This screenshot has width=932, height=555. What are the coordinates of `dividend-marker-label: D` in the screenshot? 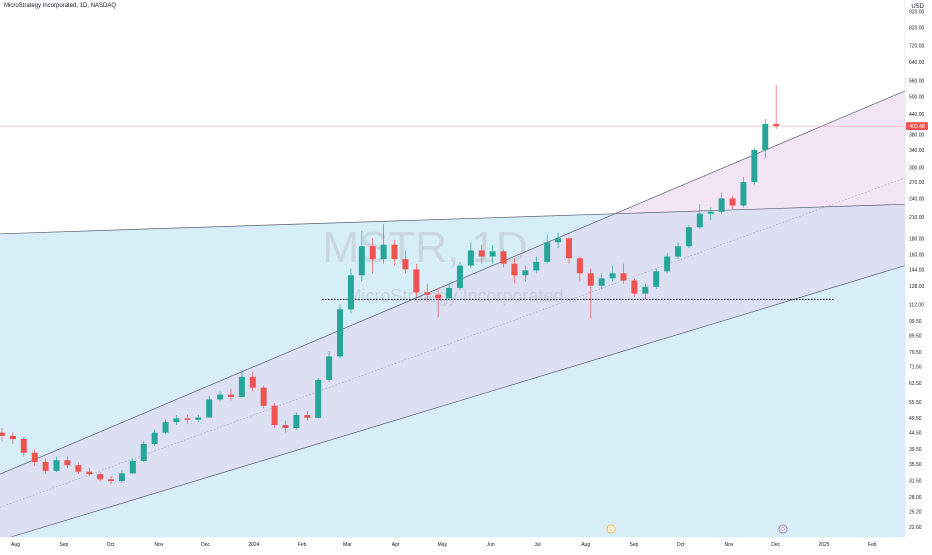 It's located at (783, 530).